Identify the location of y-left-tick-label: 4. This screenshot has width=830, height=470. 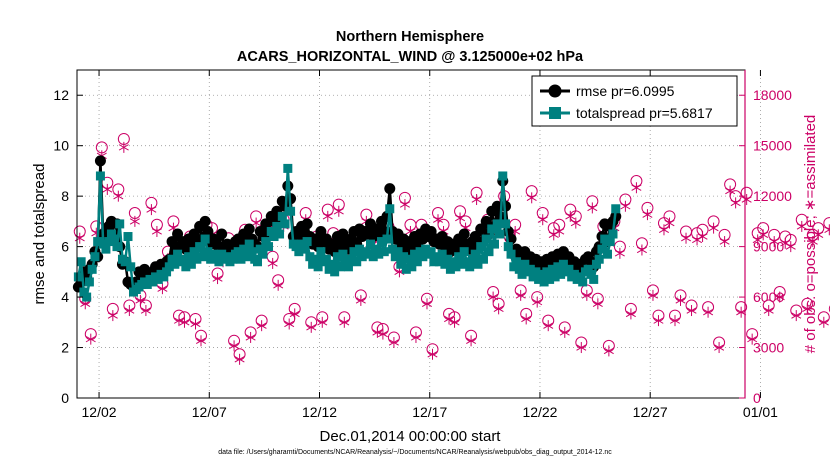
(65, 297).